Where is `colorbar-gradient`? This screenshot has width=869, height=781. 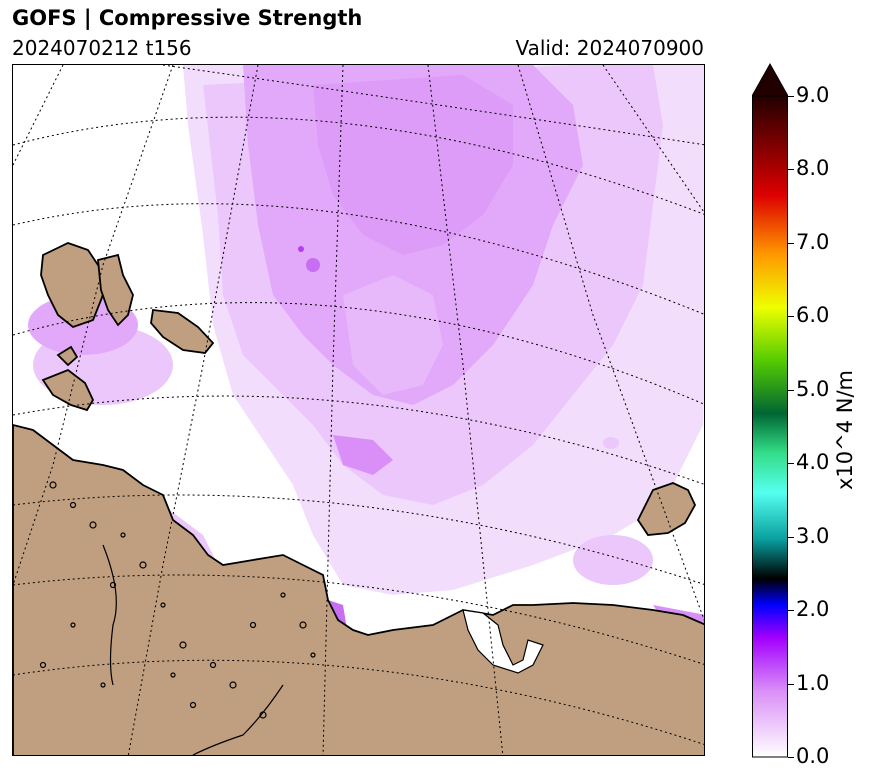
colorbar-gradient is located at coordinates (770, 426).